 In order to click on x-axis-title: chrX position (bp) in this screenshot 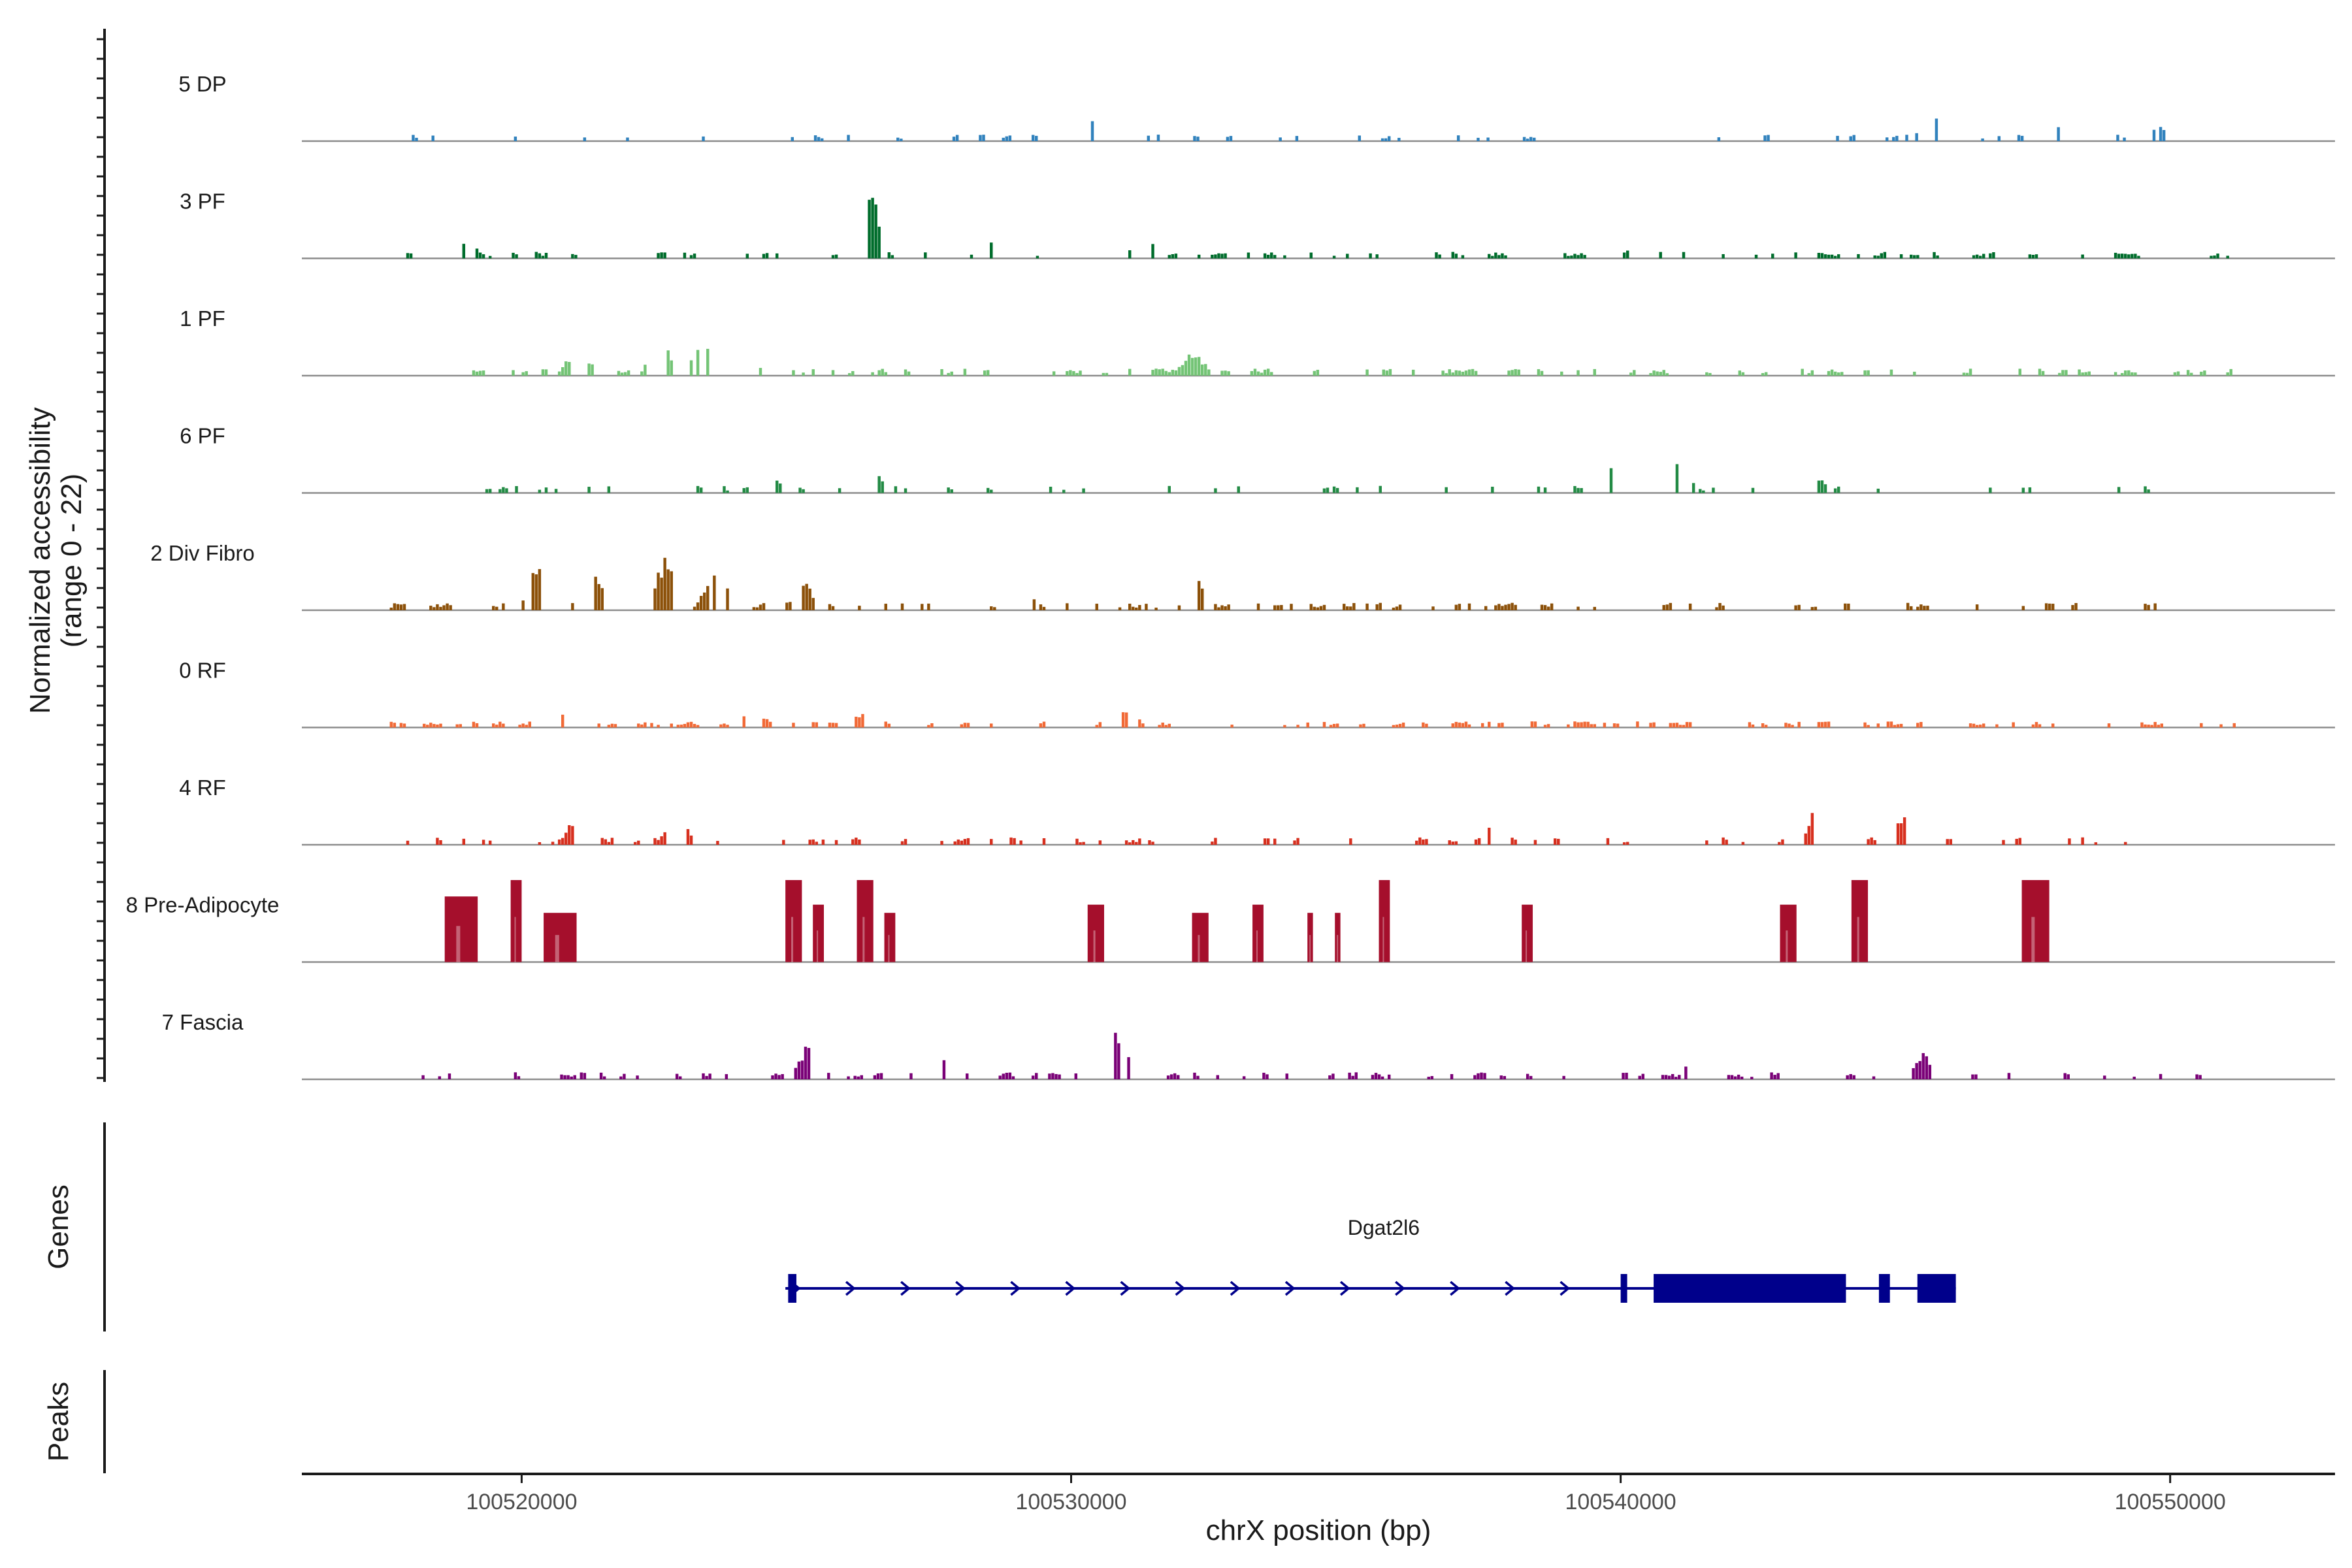, I will do `click(1318, 1530)`.